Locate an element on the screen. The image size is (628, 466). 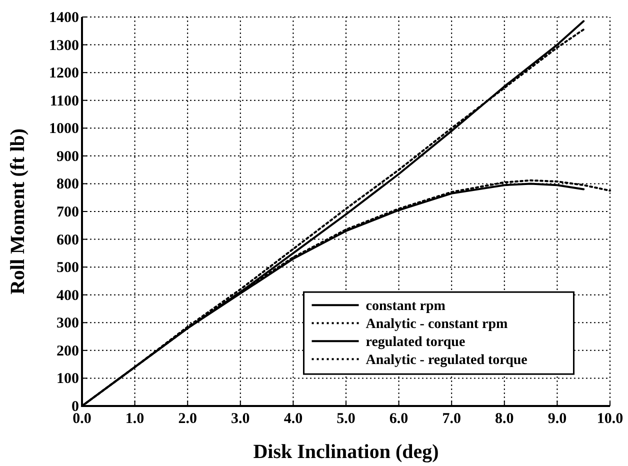
x-tick-label: 5.0 is located at coordinates (346, 419).